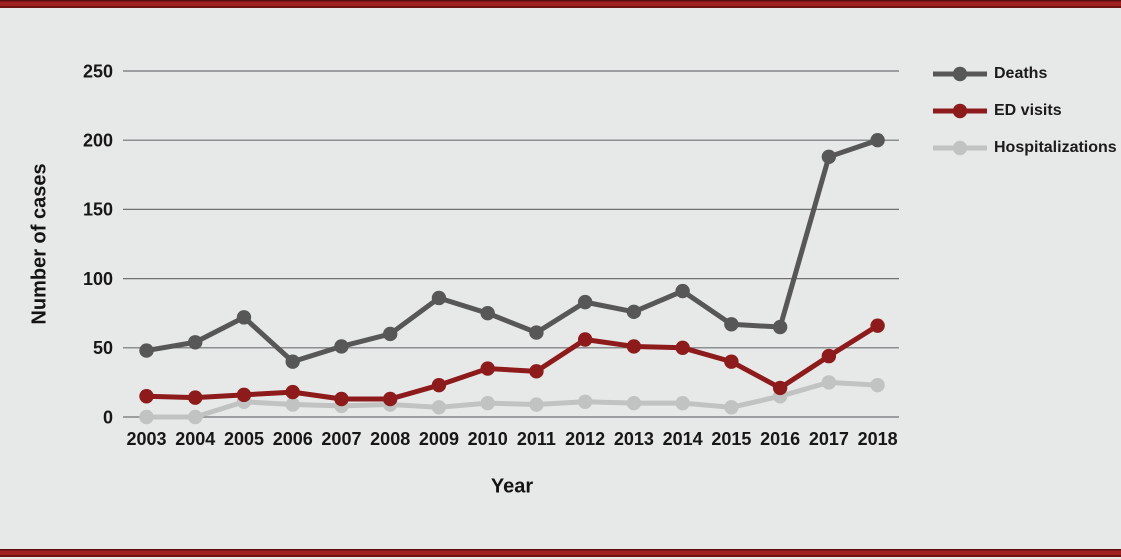 This screenshot has height=559, width=1121. What do you see at coordinates (1028, 110) in the screenshot?
I see `legend-label: ED visits` at bounding box center [1028, 110].